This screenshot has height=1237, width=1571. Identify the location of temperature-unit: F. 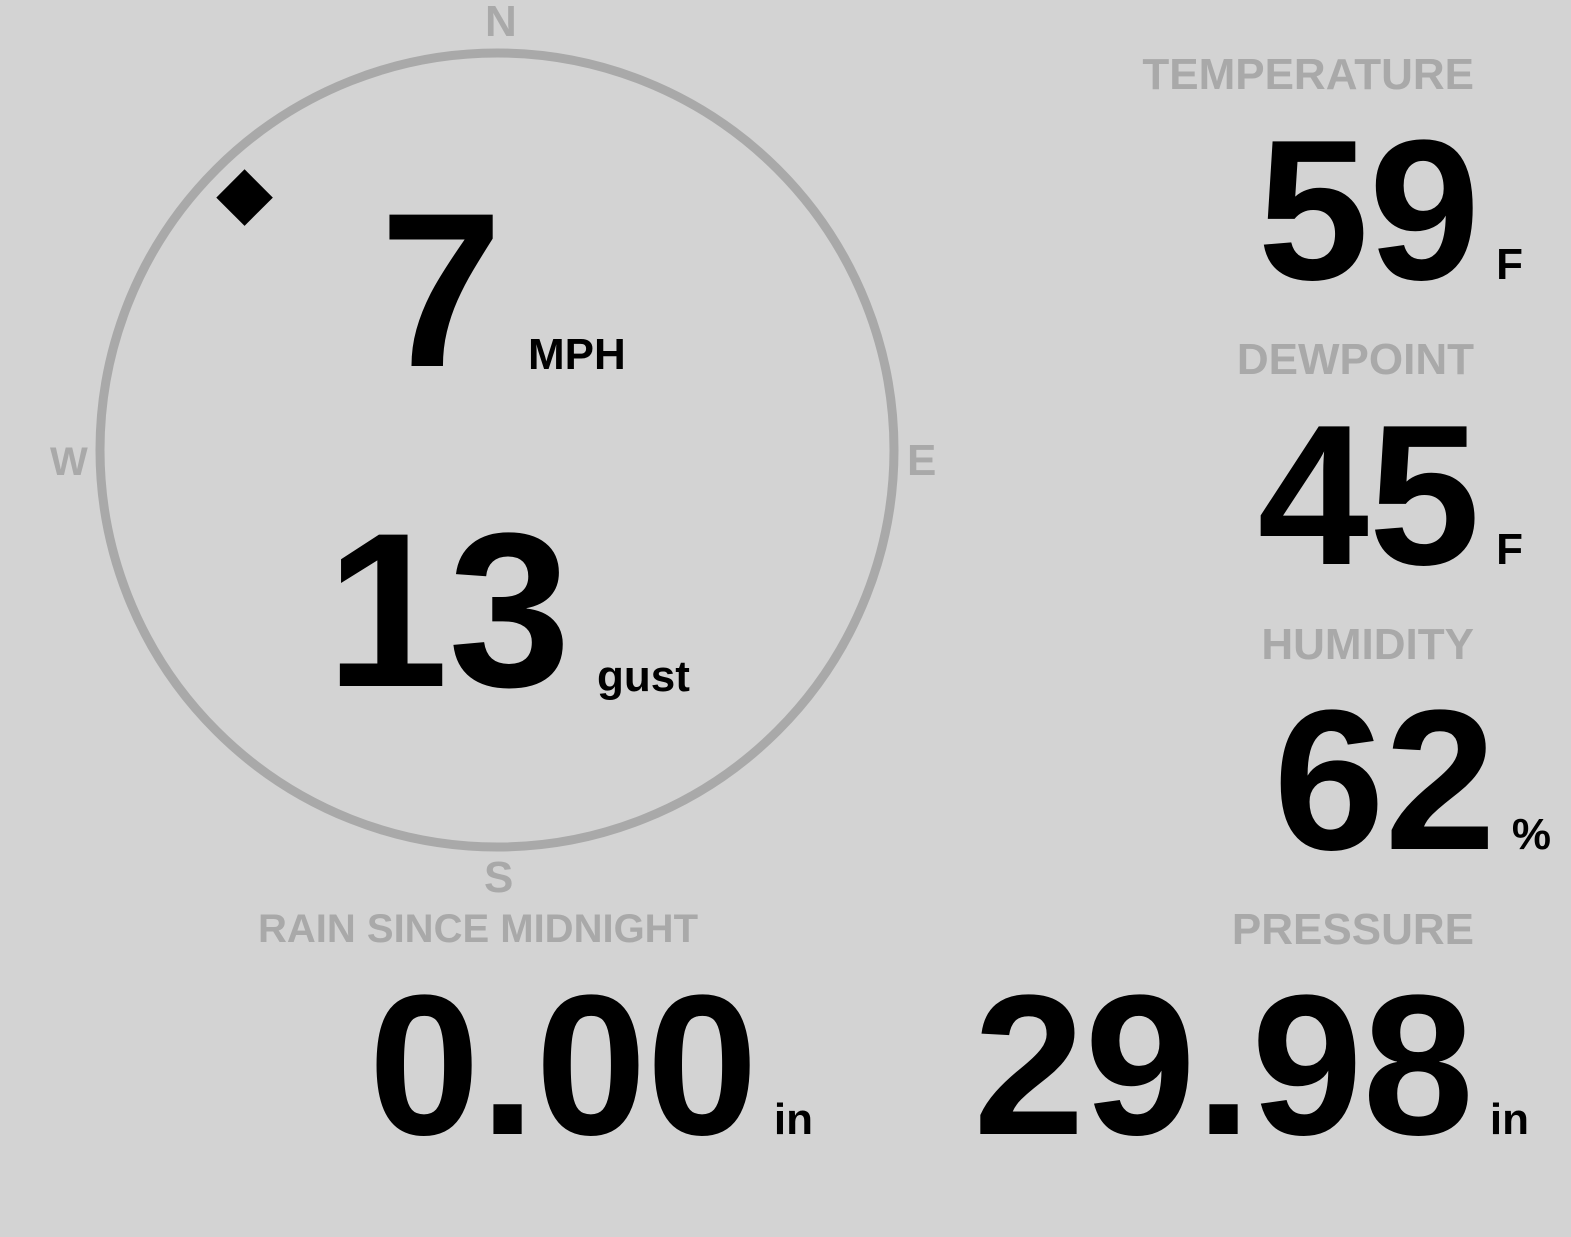
(1509, 264).